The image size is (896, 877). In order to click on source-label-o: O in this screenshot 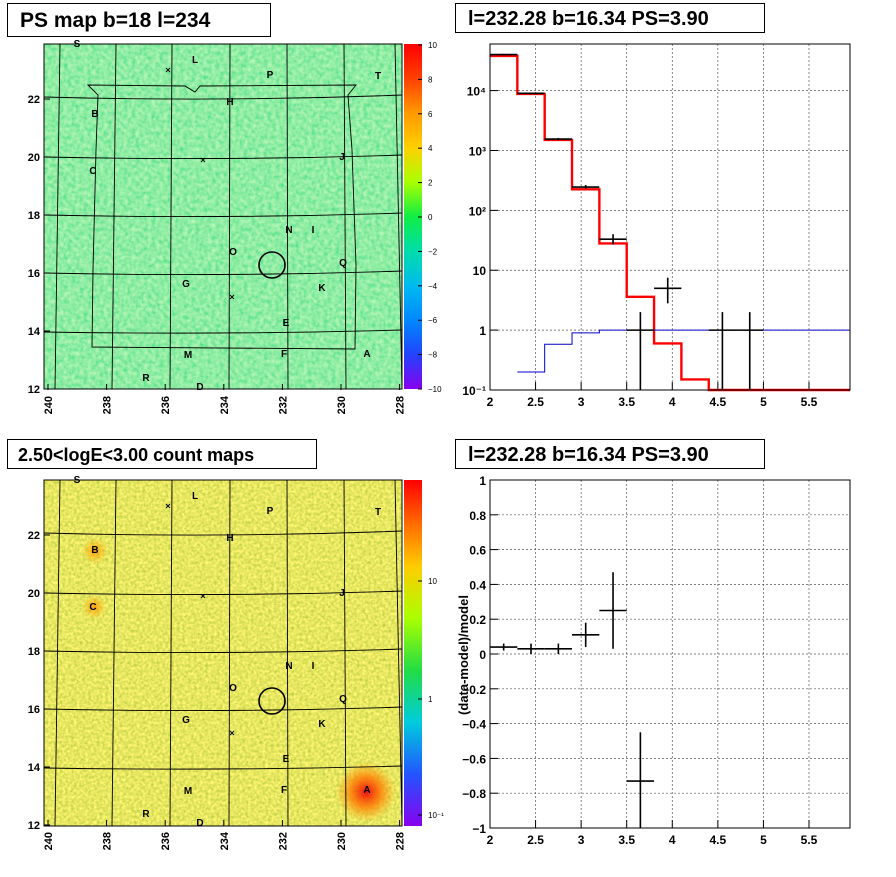, I will do `click(233, 688)`.